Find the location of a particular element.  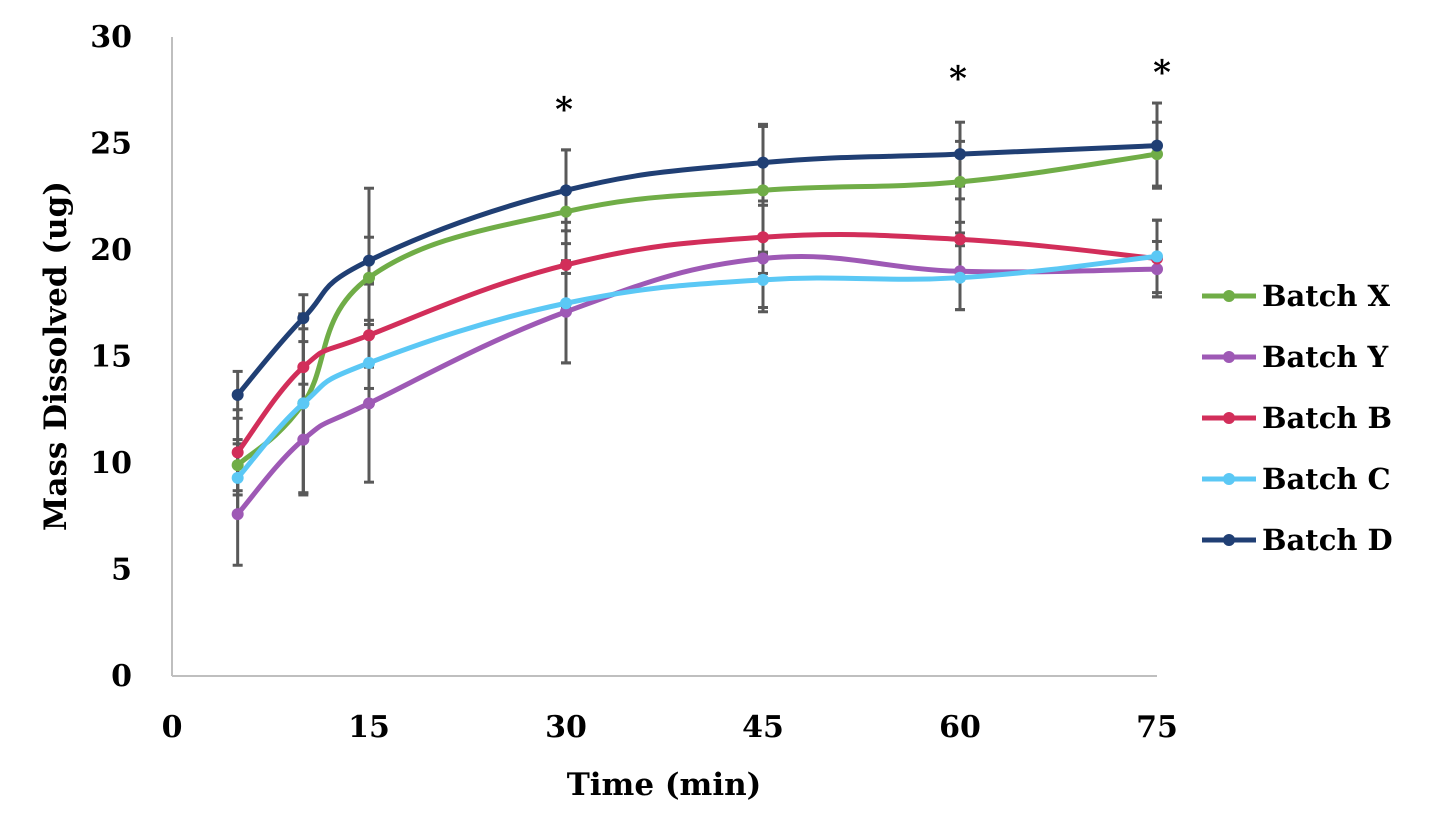

x-tick-labels: 0 15 30 45 60 75 is located at coordinates (670, 727).